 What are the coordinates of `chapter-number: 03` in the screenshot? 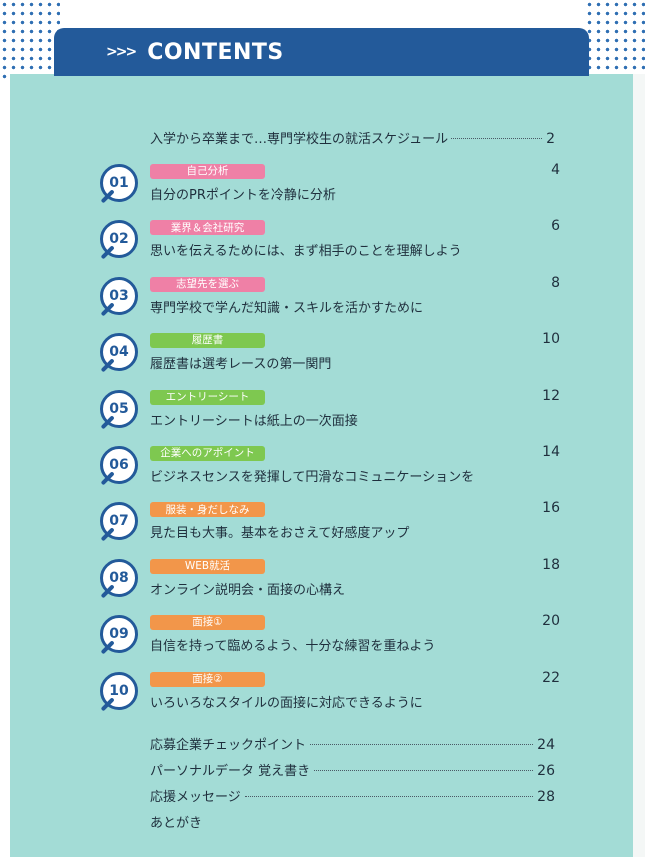 It's located at (119, 295).